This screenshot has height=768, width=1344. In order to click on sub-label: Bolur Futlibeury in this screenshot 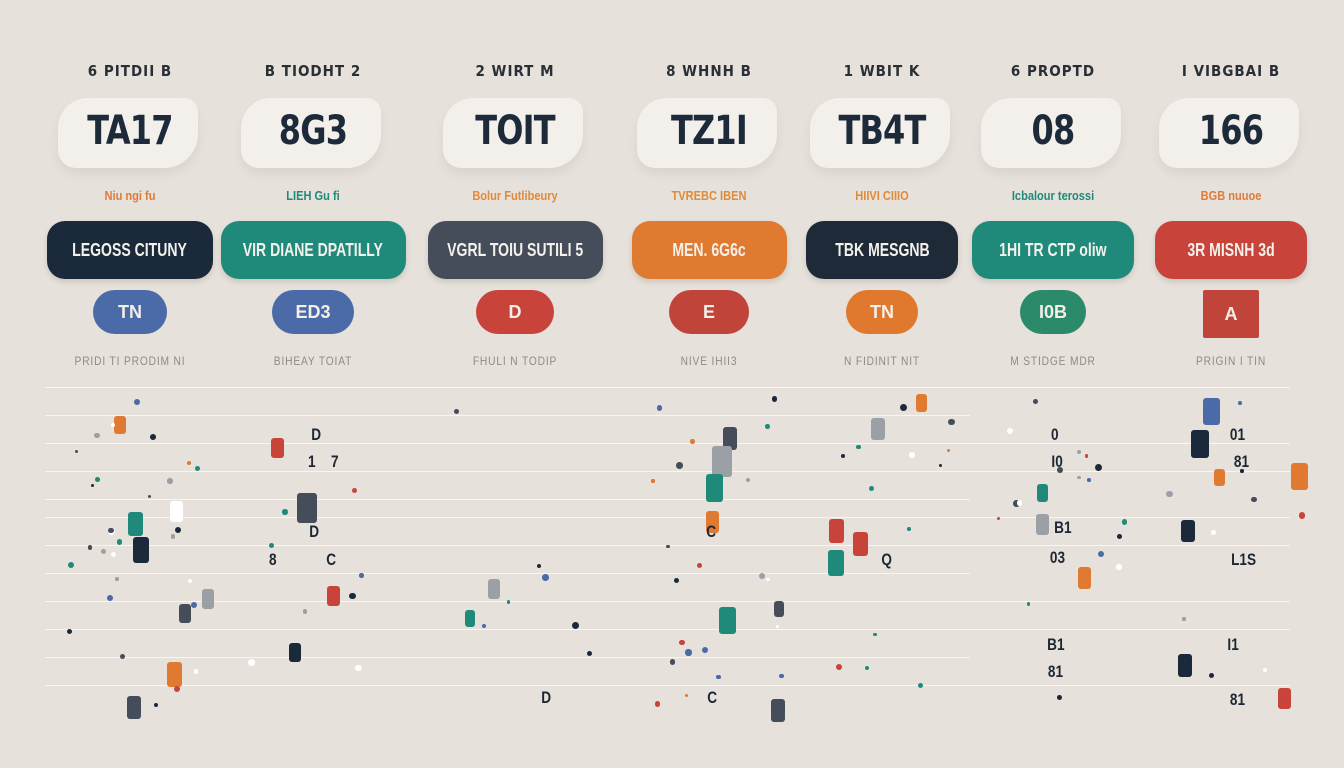, I will do `click(515, 195)`.